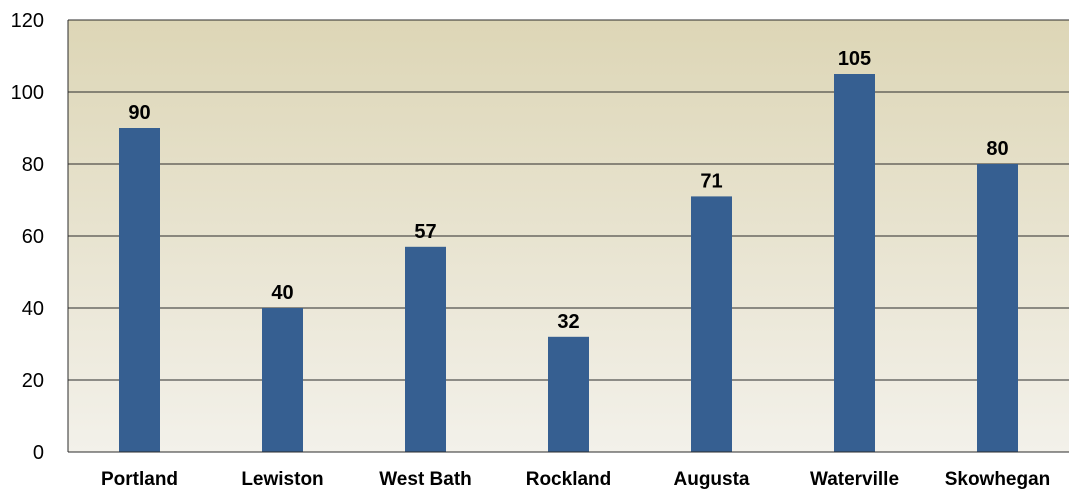 The image size is (1069, 500). What do you see at coordinates (998, 479) in the screenshot?
I see `x-category-label: Skowhegan` at bounding box center [998, 479].